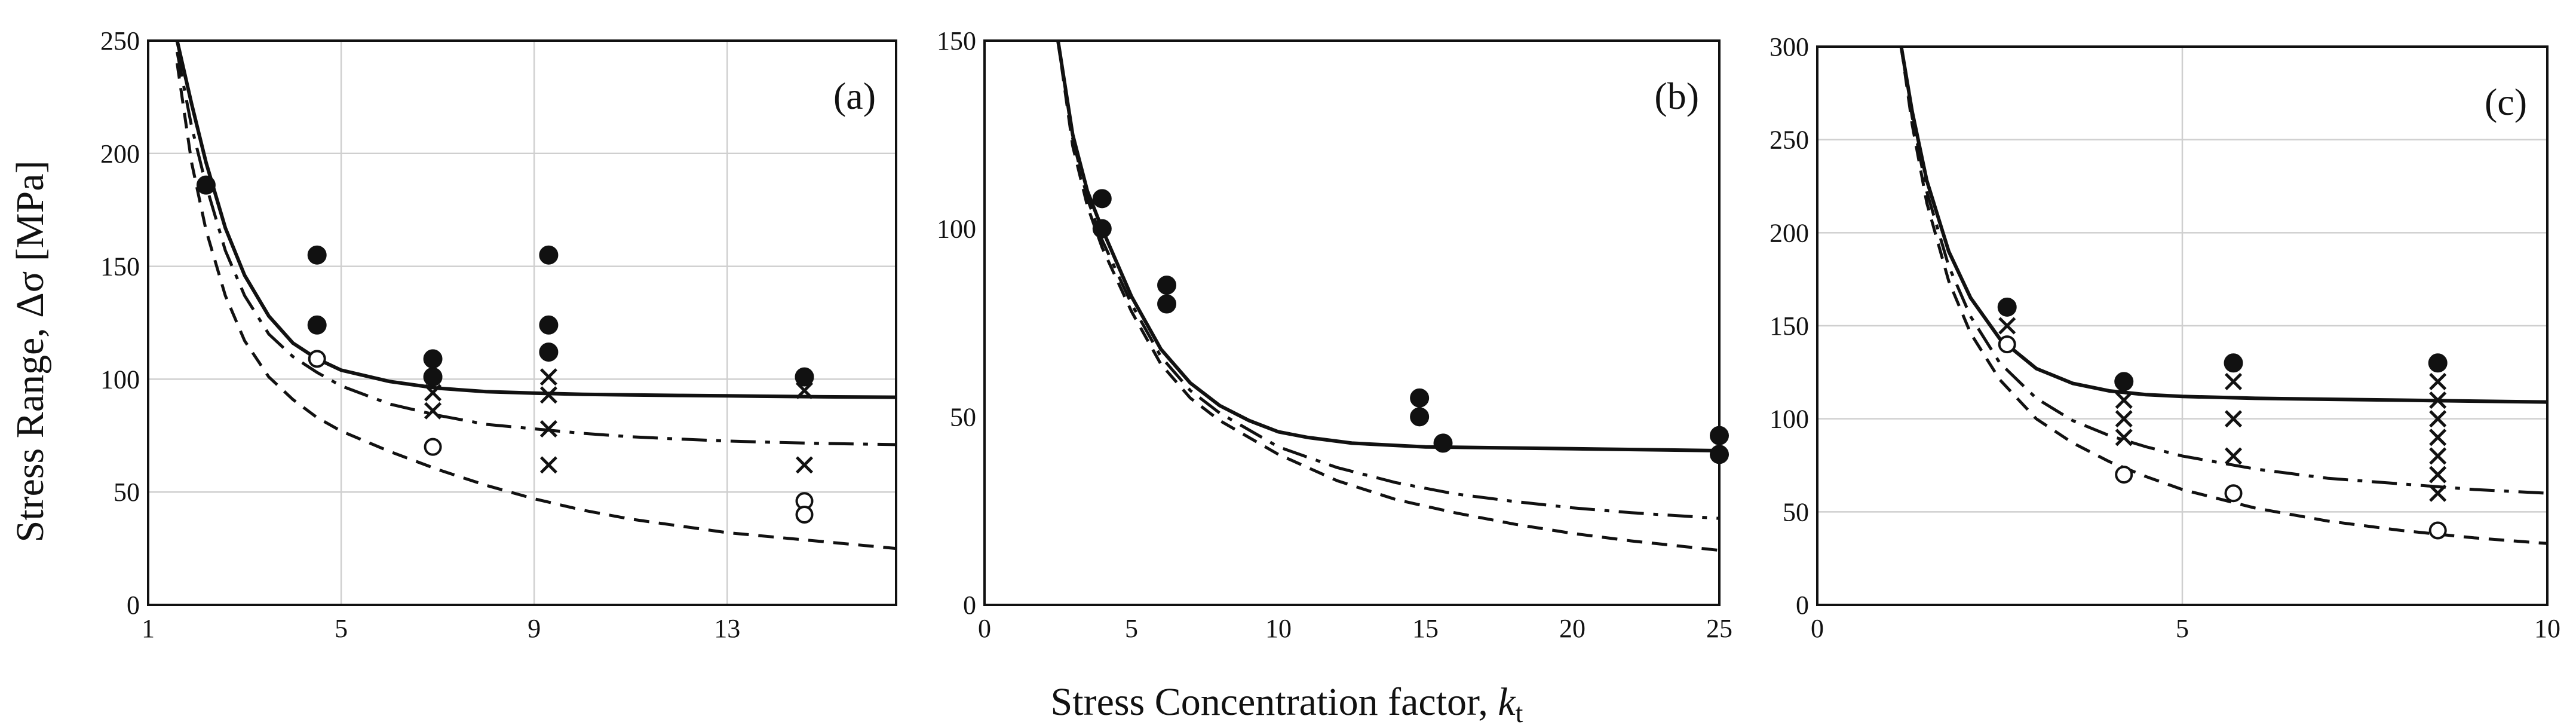 Image resolution: width=2576 pixels, height=728 pixels. Describe the element at coordinates (341, 629) in the screenshot. I see `x-tick-label: 5` at that location.